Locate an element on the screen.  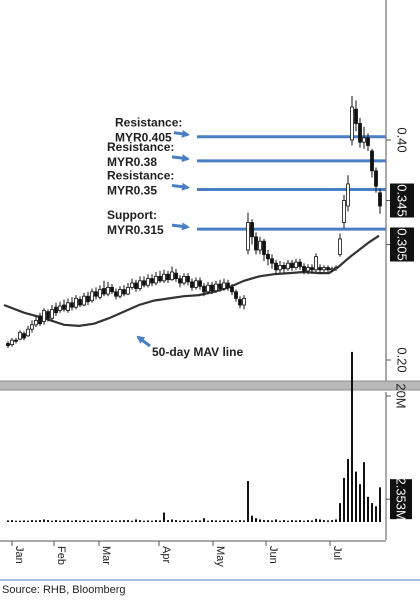
level-value: MYR0.38 is located at coordinates (132, 162).